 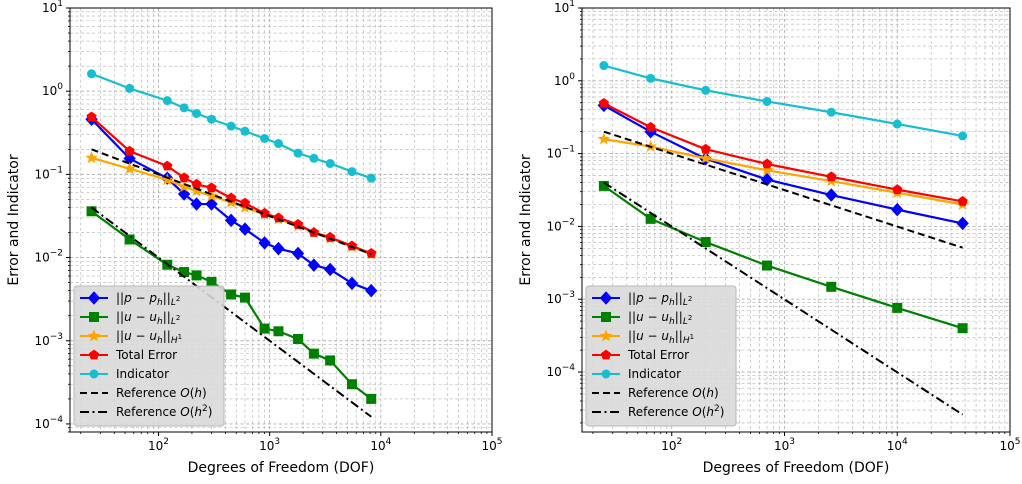 I want to click on legend-box, so click(x=149, y=356).